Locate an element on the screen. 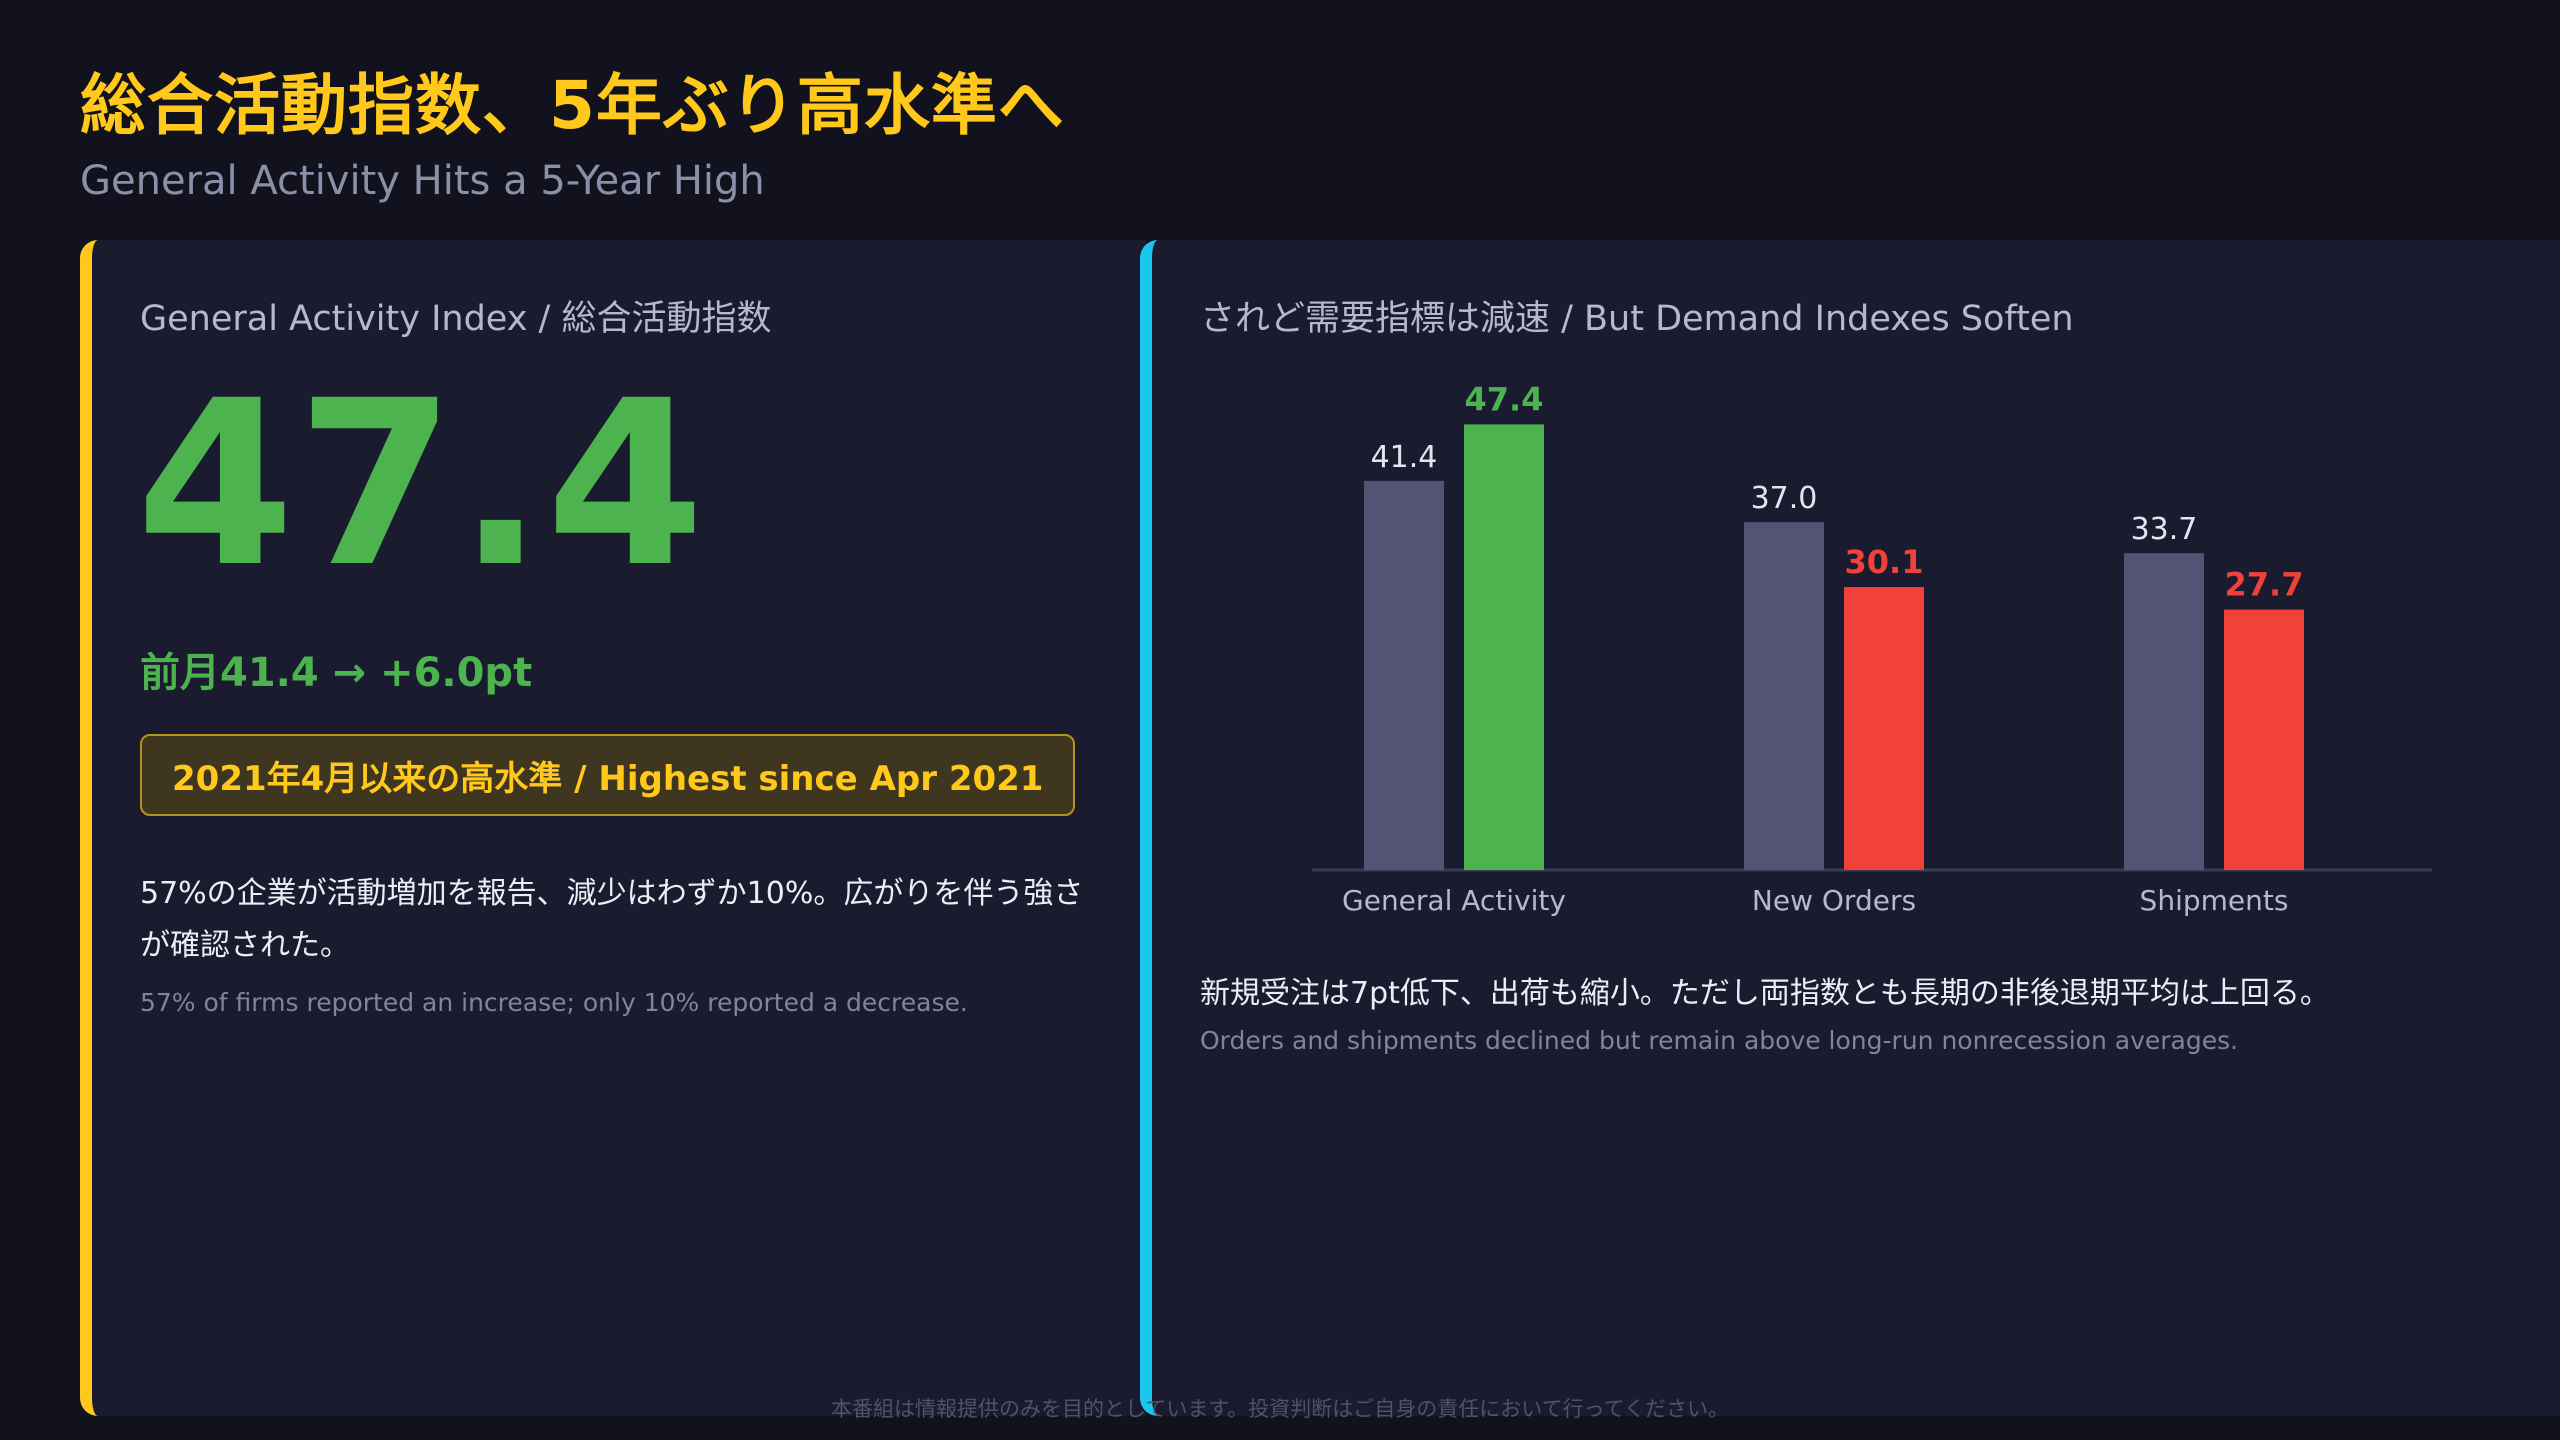 This screenshot has width=2560, height=1440. bar-shipments-prior is located at coordinates (2164, 711).